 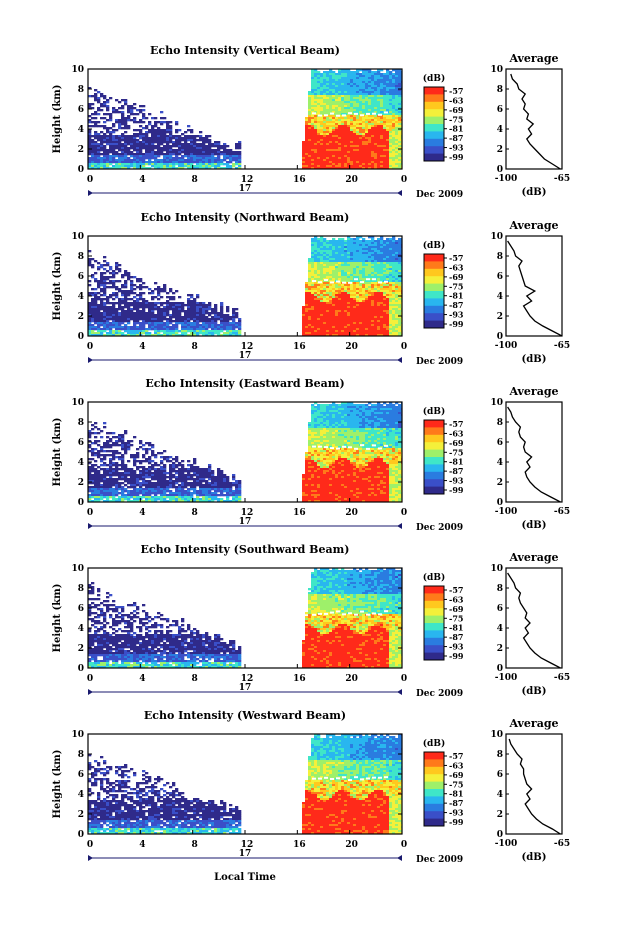 What do you see at coordinates (344, 115) in the screenshot?
I see `melting-layer-mark` at bounding box center [344, 115].